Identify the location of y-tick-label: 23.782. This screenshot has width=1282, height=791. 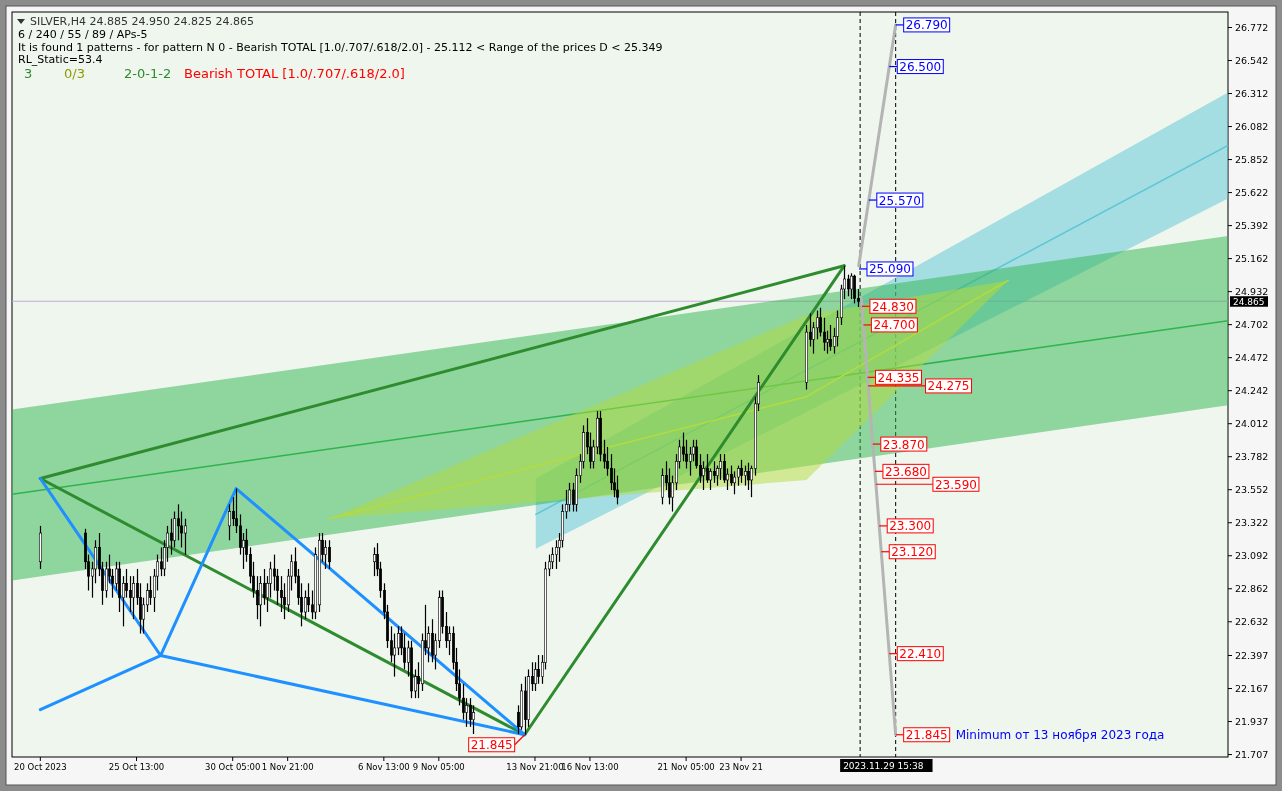
(1252, 457).